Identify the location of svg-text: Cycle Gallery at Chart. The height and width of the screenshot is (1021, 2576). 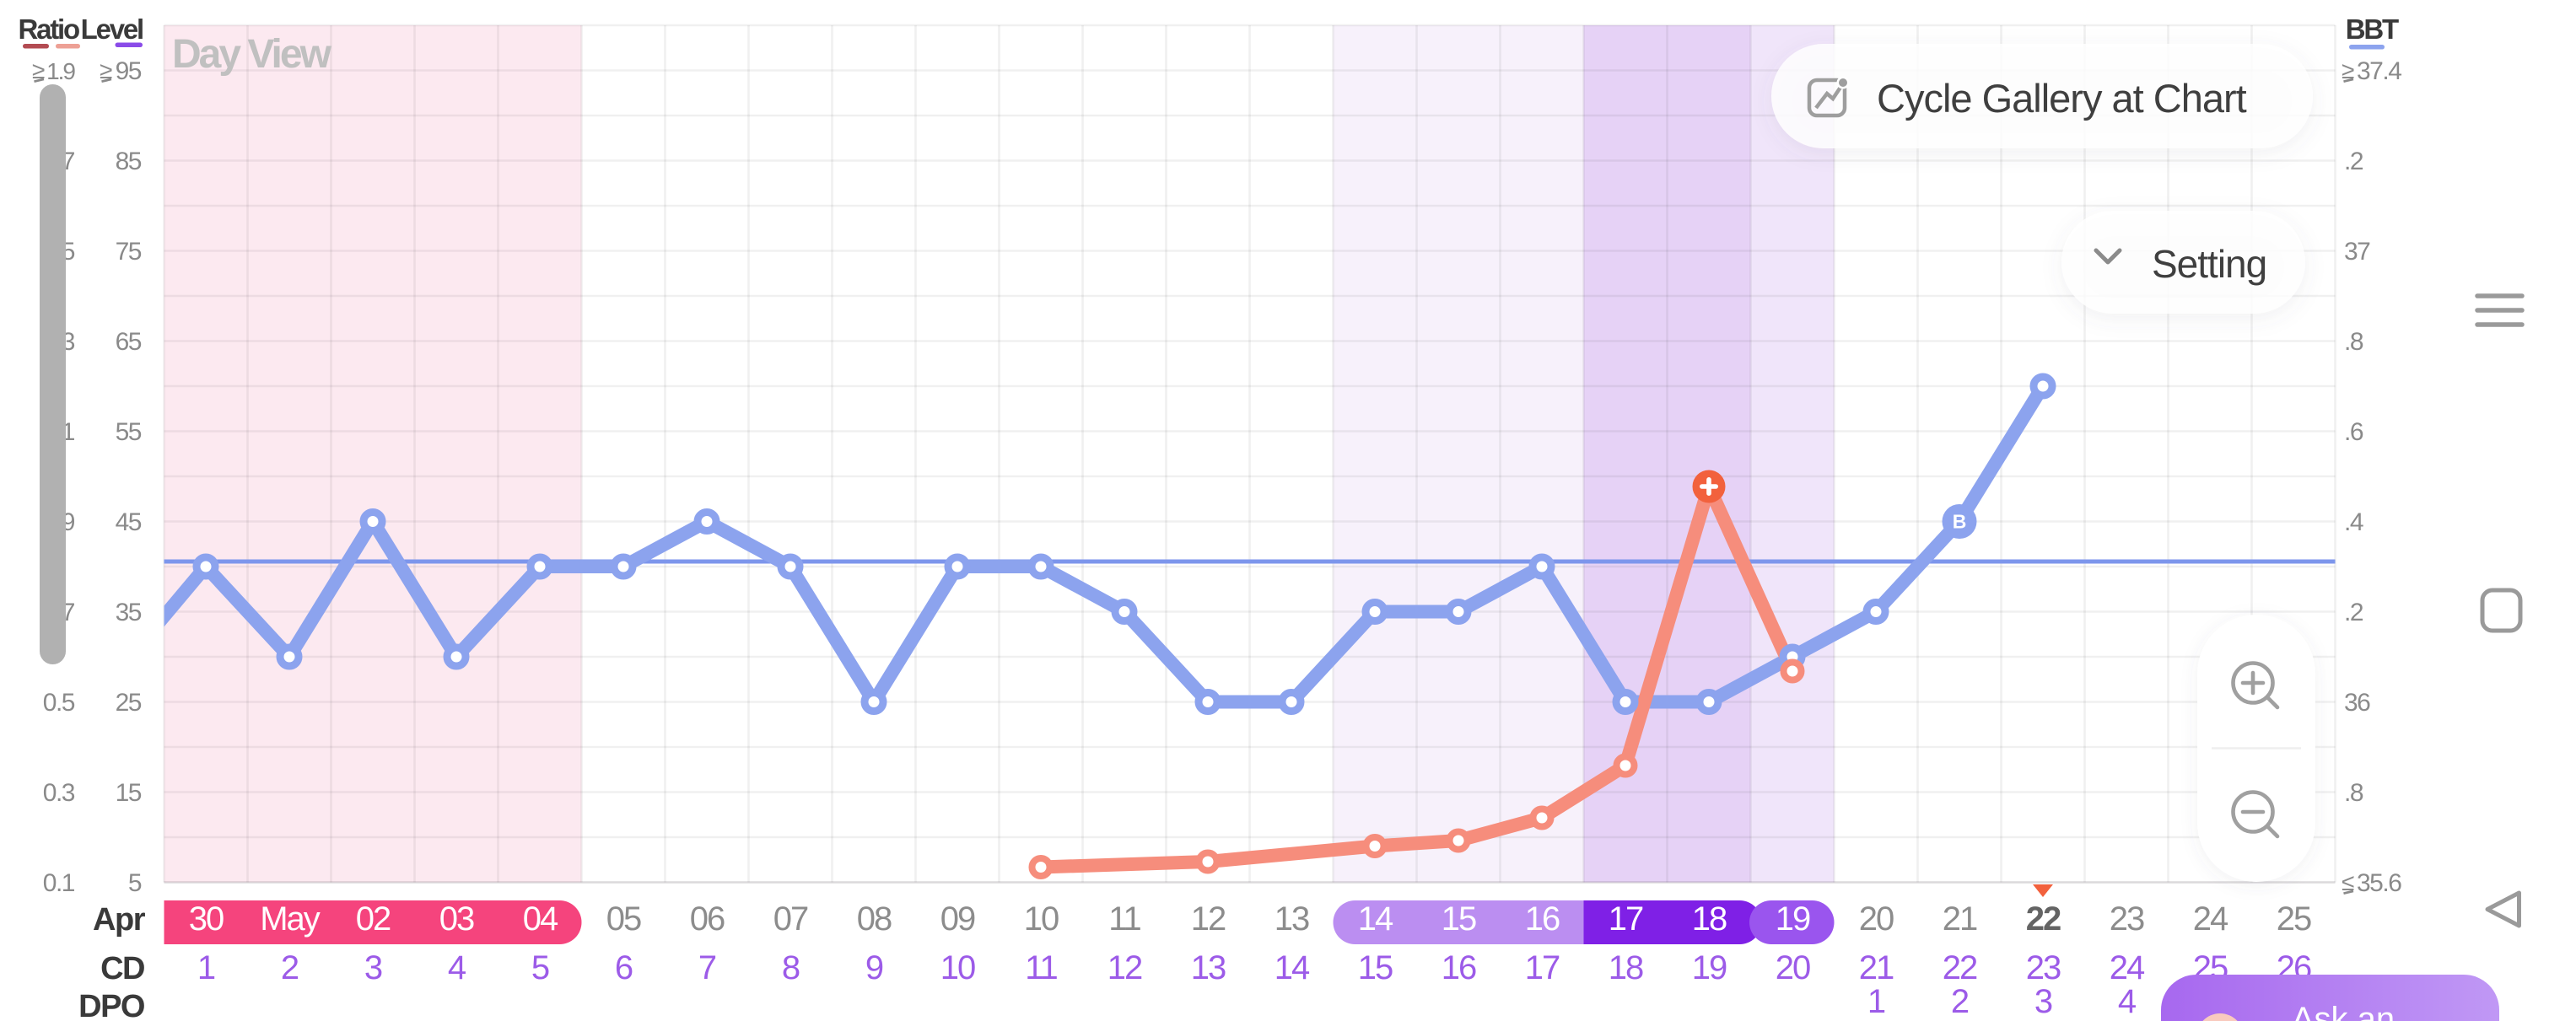
(2062, 98).